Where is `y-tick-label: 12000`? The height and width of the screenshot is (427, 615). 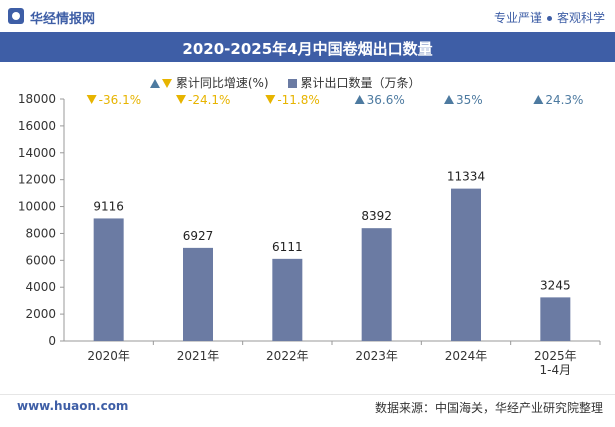 y-tick-label: 12000 is located at coordinates (37, 180).